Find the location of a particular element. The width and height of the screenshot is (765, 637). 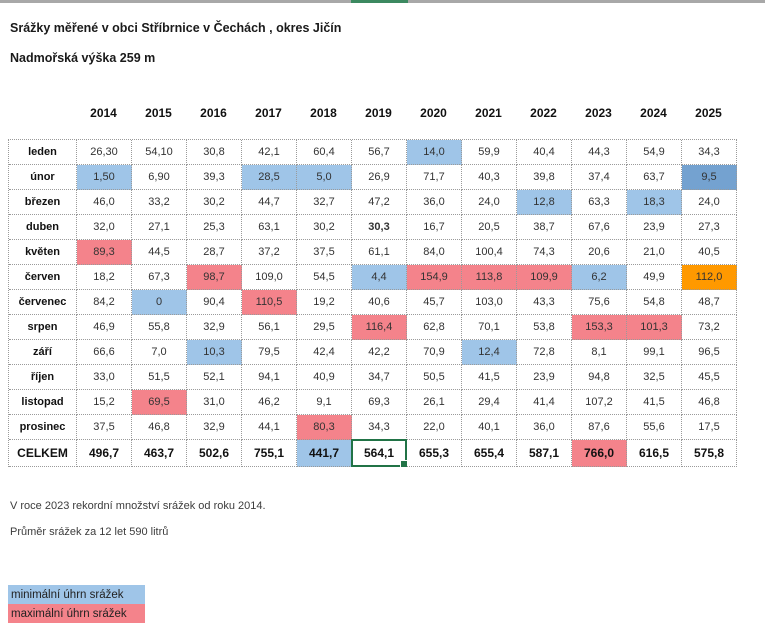

cell-únor-2025: 9,5 is located at coordinates (709, 177).